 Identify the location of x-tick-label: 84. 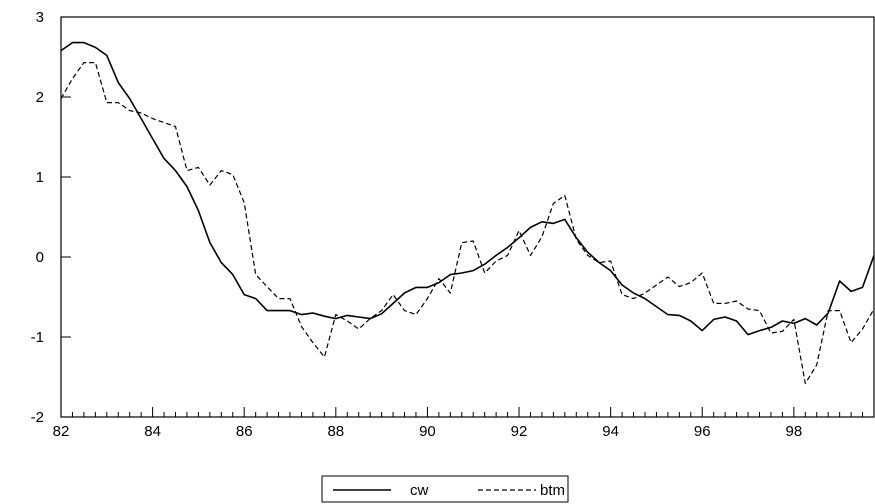
(152, 431).